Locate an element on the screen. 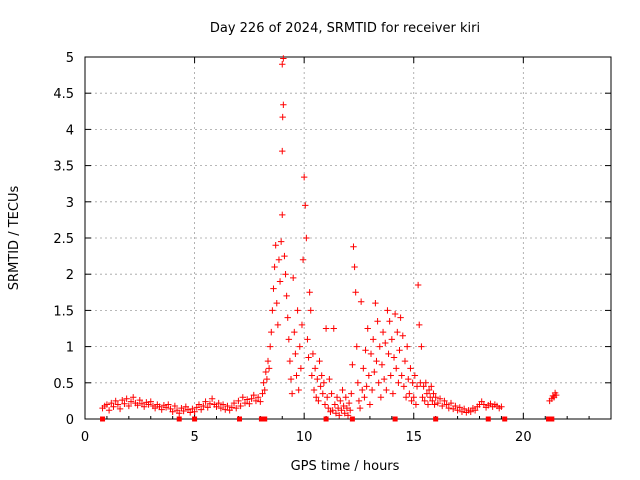 This screenshot has height=480, width=640. y-tick-label: 5 is located at coordinates (70, 58).